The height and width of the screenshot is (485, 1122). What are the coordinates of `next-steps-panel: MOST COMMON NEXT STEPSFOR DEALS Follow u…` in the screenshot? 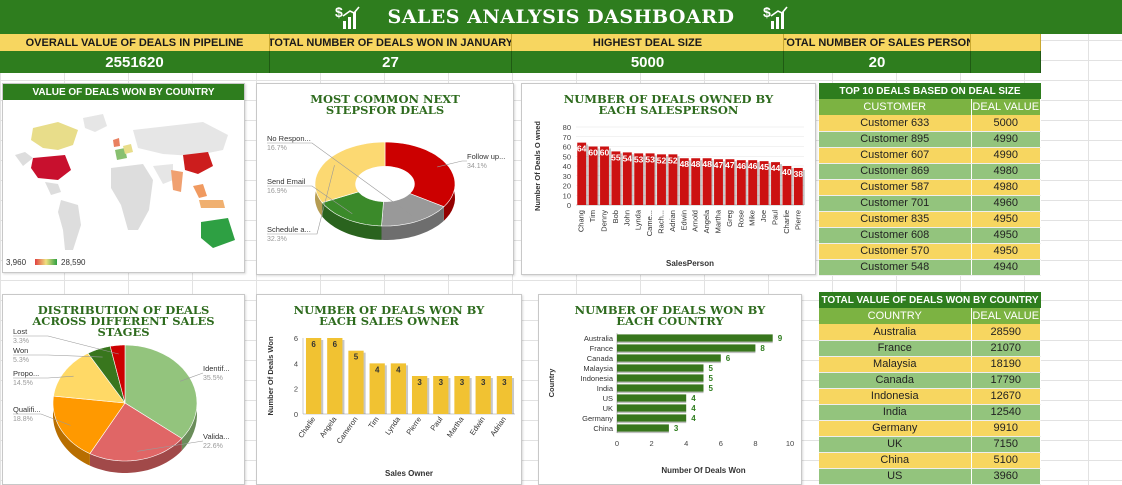 It's located at (385, 179).